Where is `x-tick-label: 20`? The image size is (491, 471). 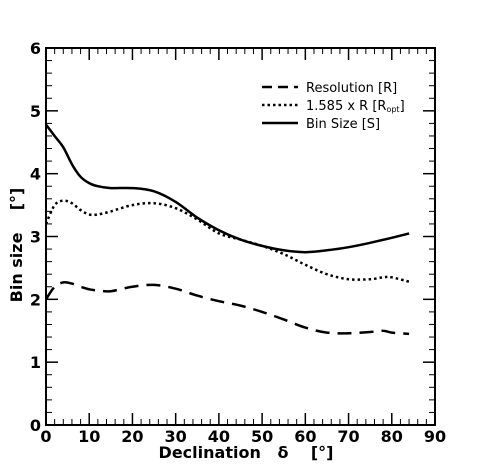 x-tick-label: 20 is located at coordinates (132, 436).